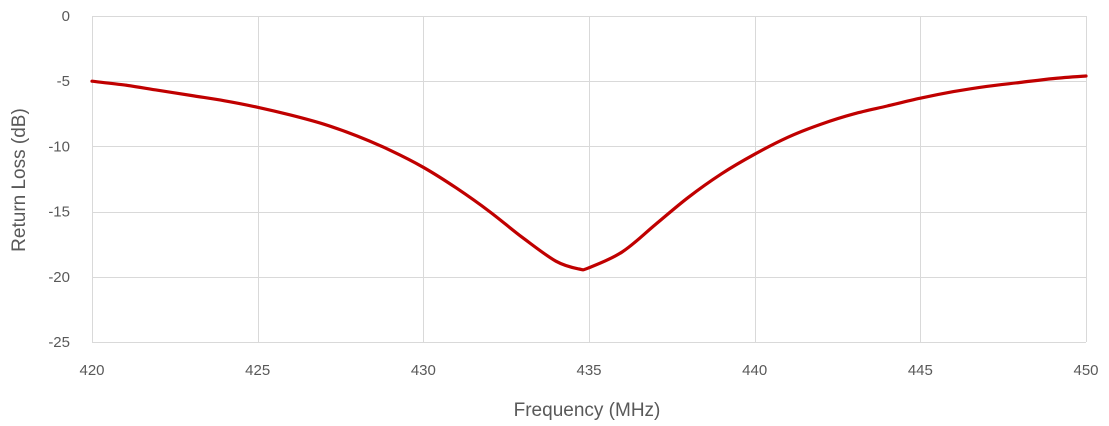  Describe the element at coordinates (59, 342) in the screenshot. I see `y-tick-label: -25` at that location.